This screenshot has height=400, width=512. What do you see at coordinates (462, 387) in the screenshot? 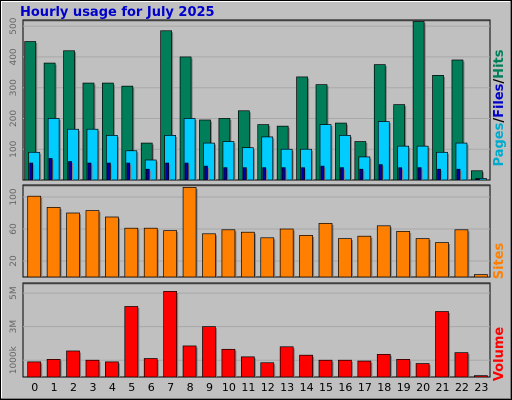
I see `x-tick-label: 22` at bounding box center [462, 387].